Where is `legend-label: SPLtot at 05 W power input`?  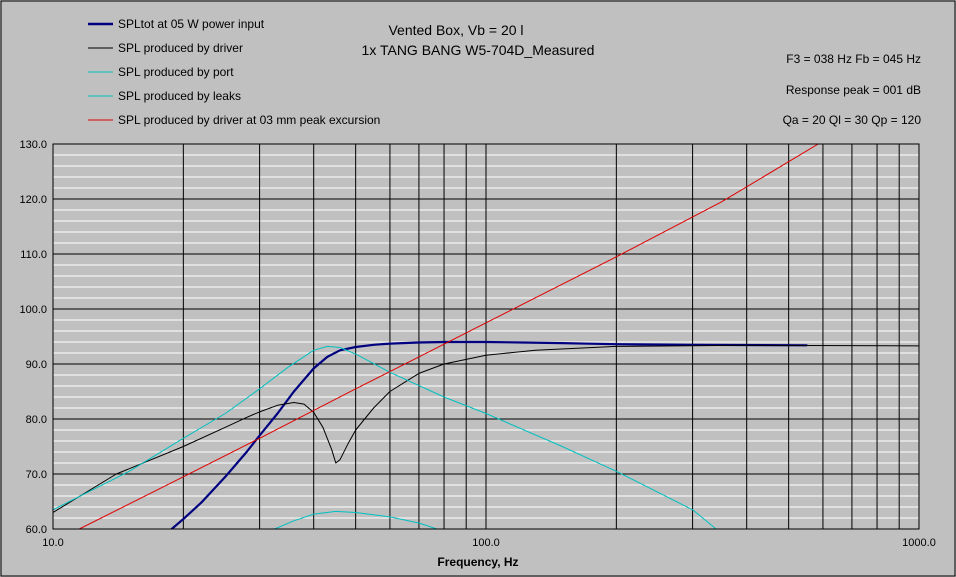 legend-label: SPLtot at 05 W power input is located at coordinates (191, 24).